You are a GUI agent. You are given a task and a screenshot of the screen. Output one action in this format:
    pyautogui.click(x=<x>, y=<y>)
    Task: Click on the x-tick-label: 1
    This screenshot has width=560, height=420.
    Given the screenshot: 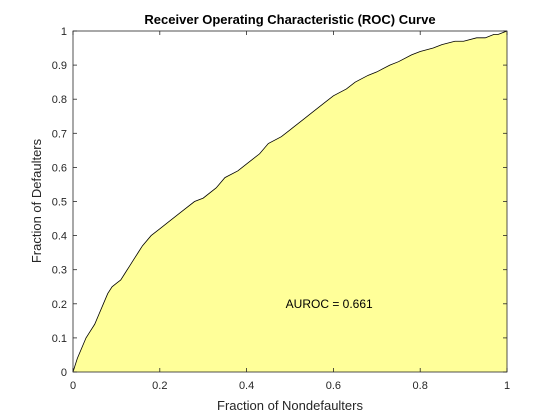 What is the action you would take?
    pyautogui.click(x=507, y=386)
    